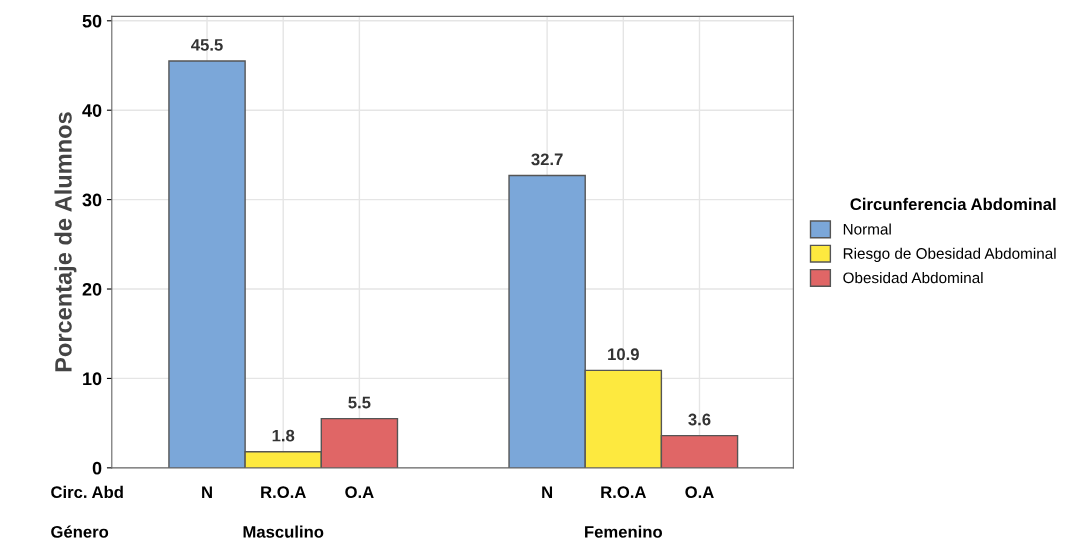  What do you see at coordinates (92, 379) in the screenshot?
I see `y-tick-label: 10` at bounding box center [92, 379].